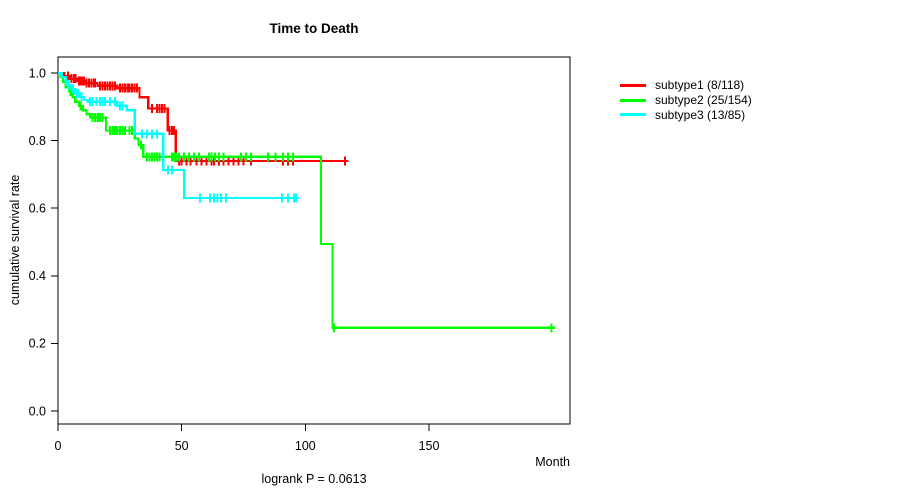 The width and height of the screenshot is (900, 500). Describe the element at coordinates (429, 446) in the screenshot. I see `x-tick-label: 150` at that location.